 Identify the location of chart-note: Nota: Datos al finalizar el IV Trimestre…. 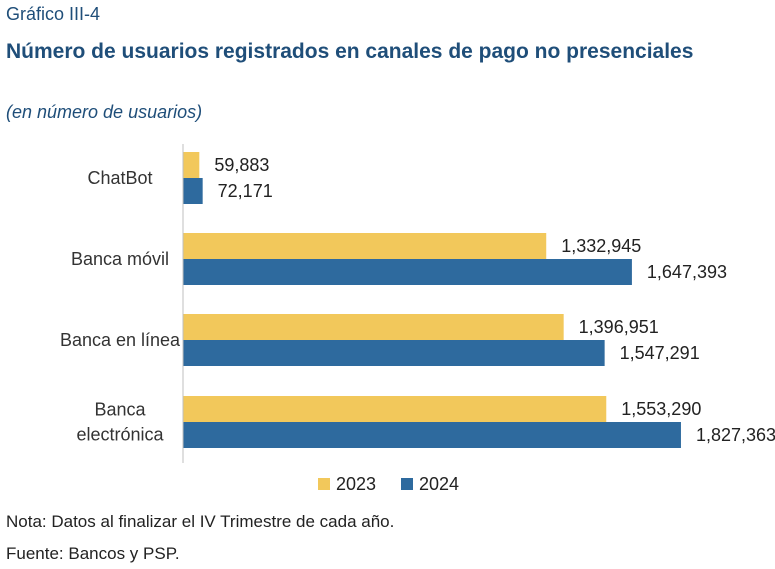
(200, 521).